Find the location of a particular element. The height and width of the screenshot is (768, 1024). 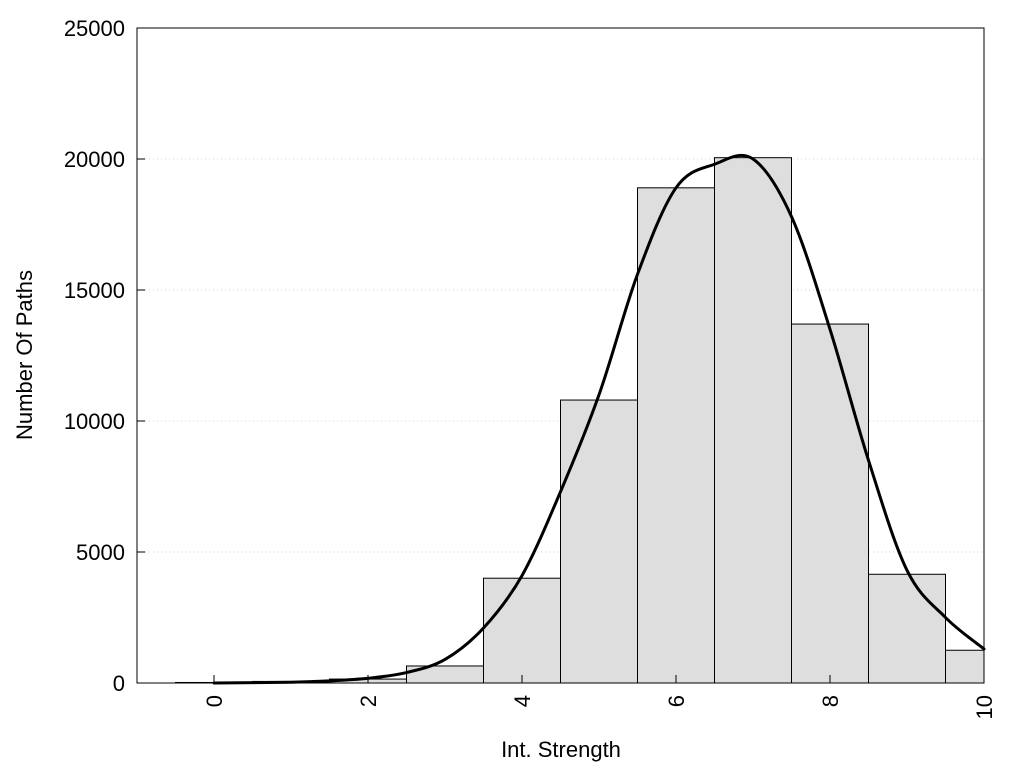

x-tick-label-1: 2 is located at coordinates (368, 701).